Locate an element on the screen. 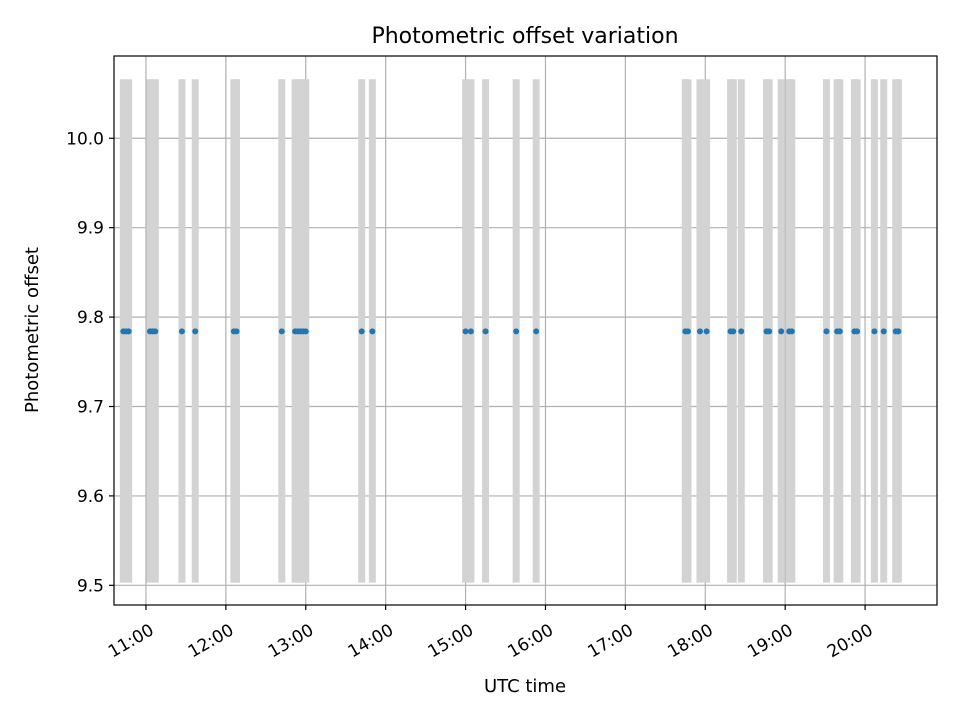 The height and width of the screenshot is (720, 960). x-tick-label: 12:00 is located at coordinates (211, 641).